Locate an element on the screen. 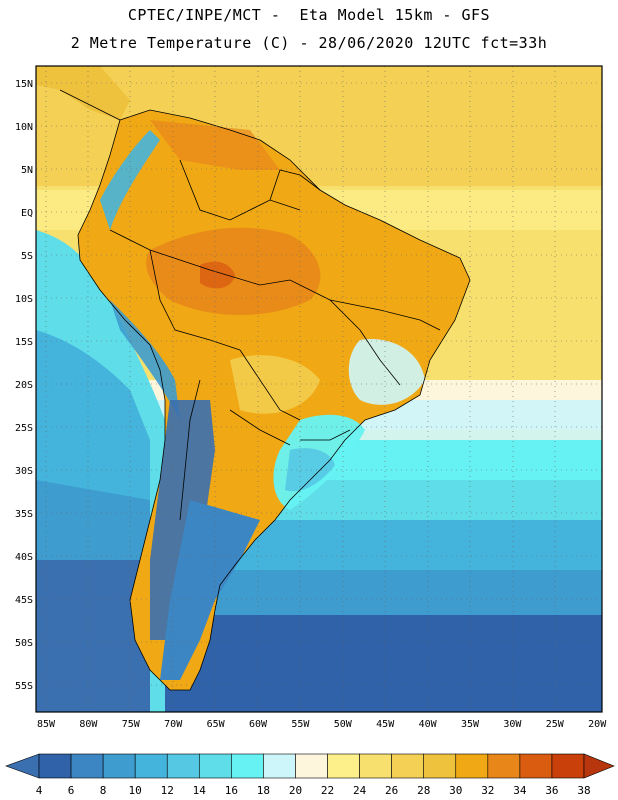 This screenshot has width=618, height=800. colorbar-label: 30 is located at coordinates (455, 790).